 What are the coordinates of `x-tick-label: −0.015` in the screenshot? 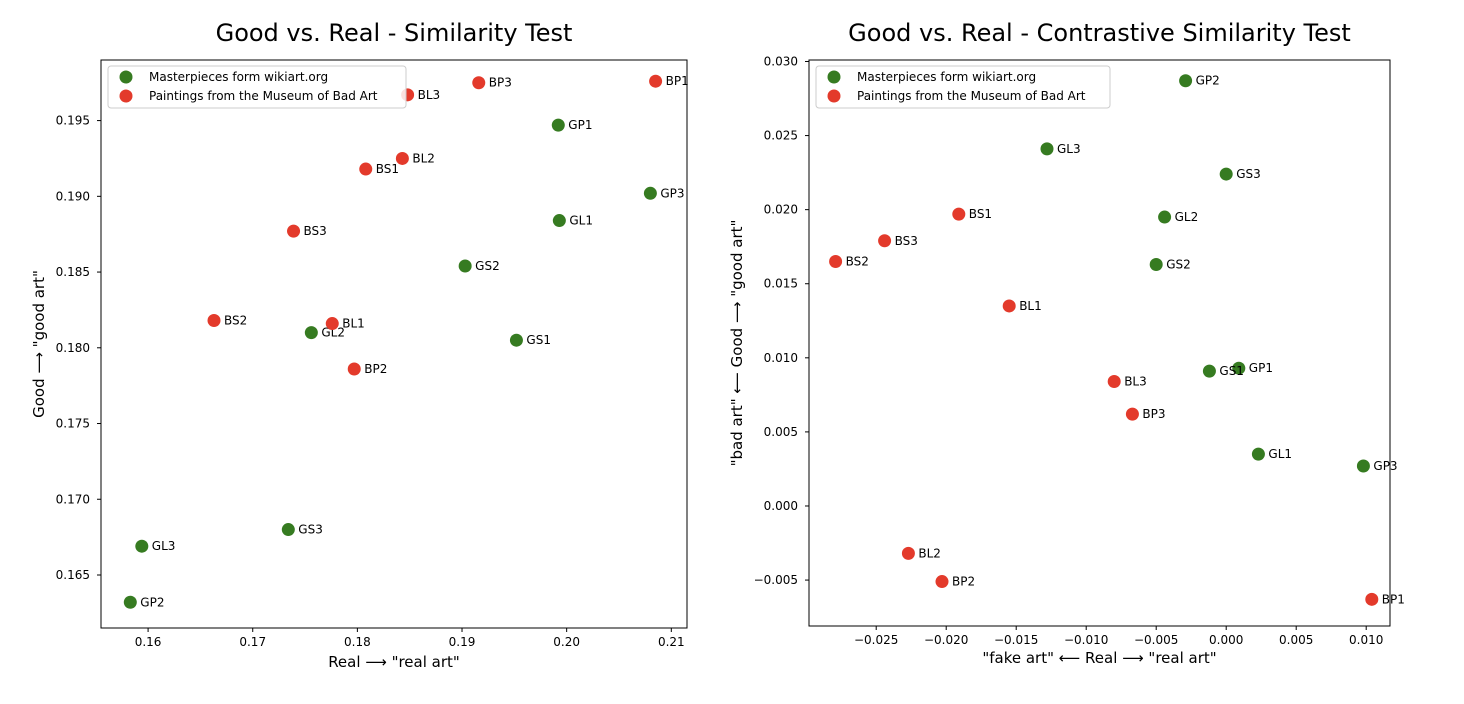 It's located at (1016, 640).